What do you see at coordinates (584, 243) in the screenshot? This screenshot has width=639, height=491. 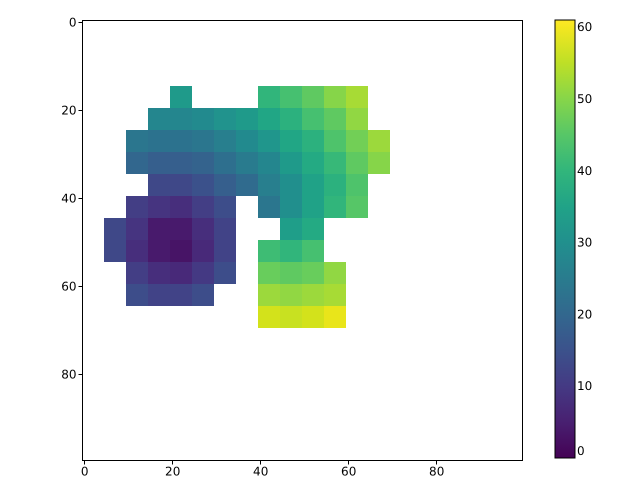 I see `color-bar-label: 30` at bounding box center [584, 243].